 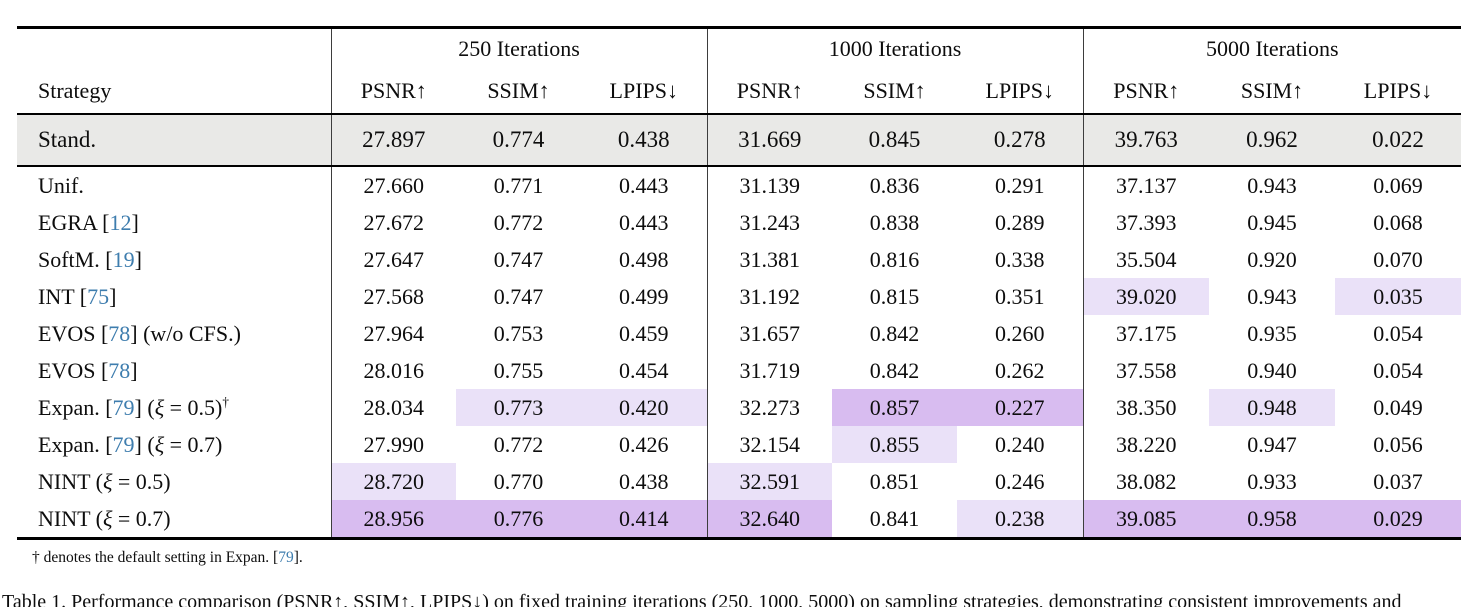 I want to click on metric-value: 27.990, so click(x=393, y=444).